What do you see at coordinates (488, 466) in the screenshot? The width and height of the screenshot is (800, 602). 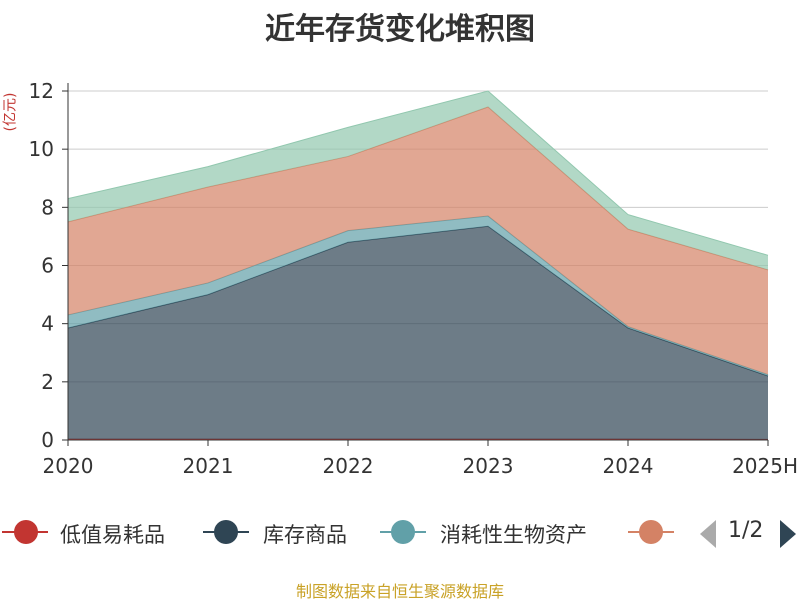 I see `x-tick-label: 2023` at bounding box center [488, 466].